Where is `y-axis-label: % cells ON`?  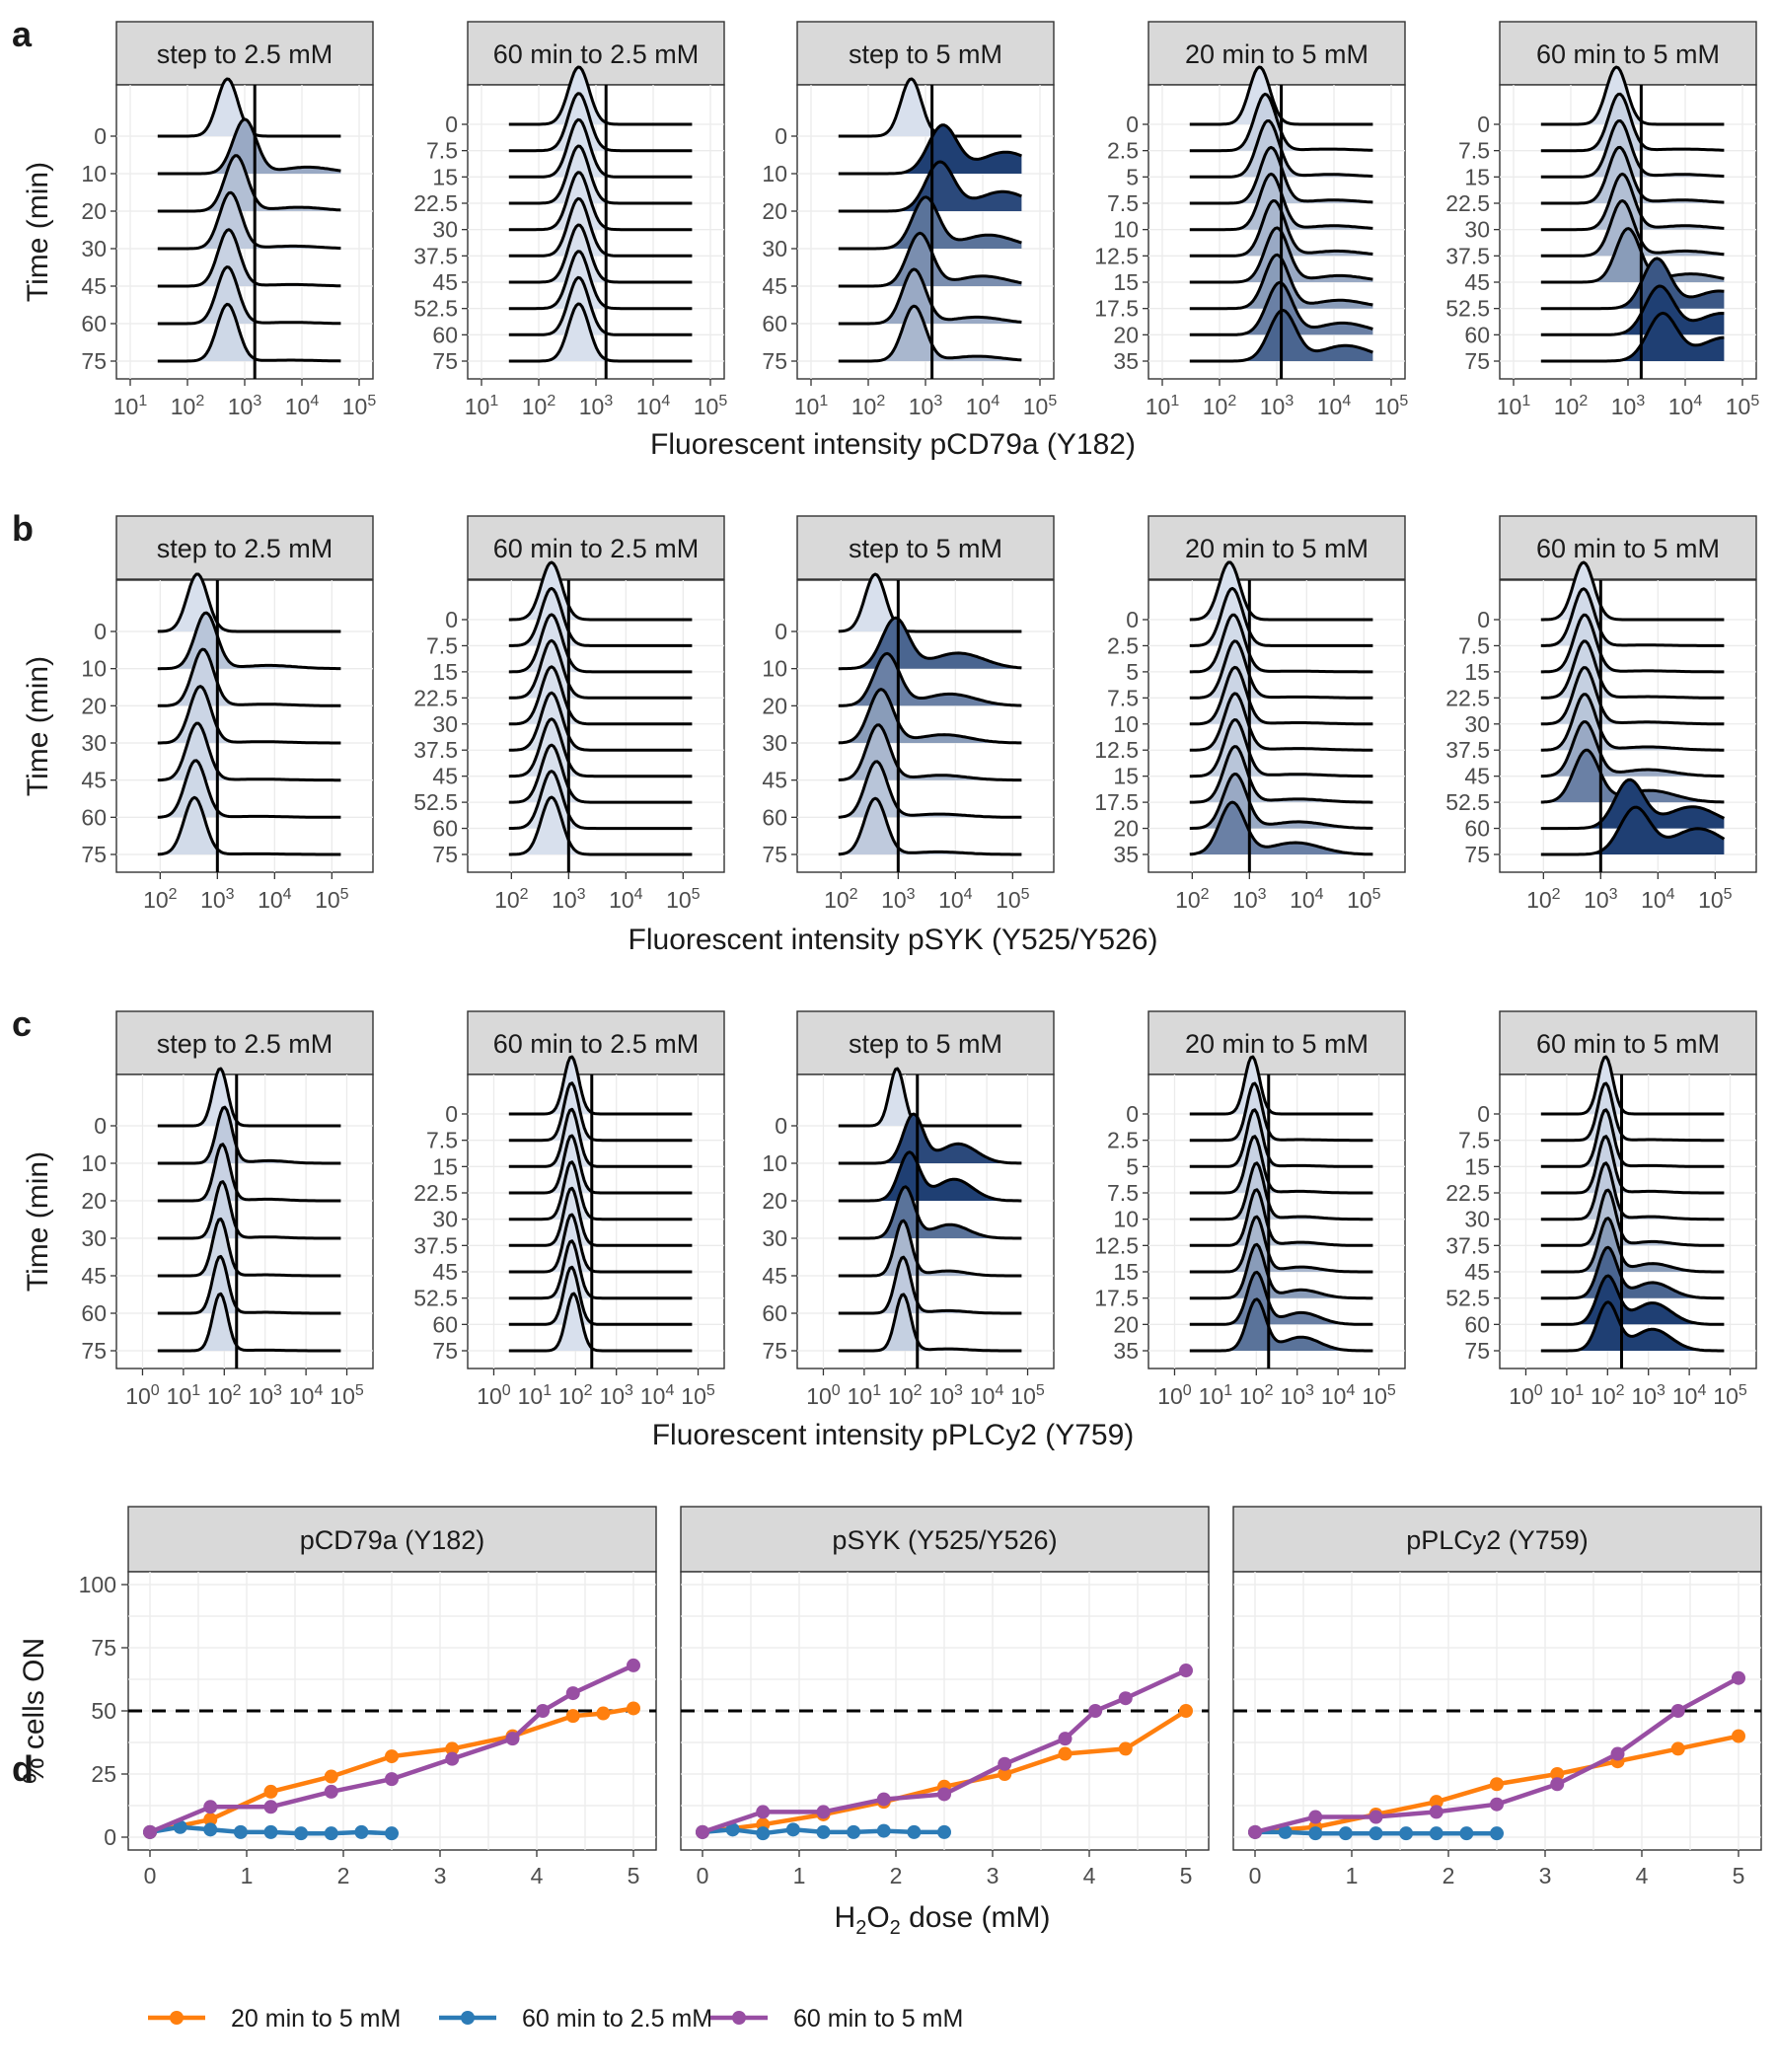
y-axis-label: % cells ON is located at coordinates (34, 1711).